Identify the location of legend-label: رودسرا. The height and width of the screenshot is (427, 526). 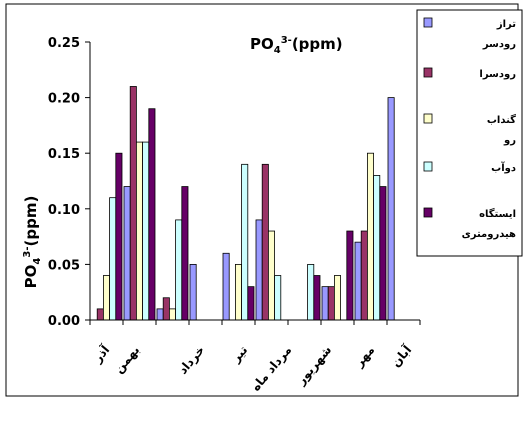
(497, 74).